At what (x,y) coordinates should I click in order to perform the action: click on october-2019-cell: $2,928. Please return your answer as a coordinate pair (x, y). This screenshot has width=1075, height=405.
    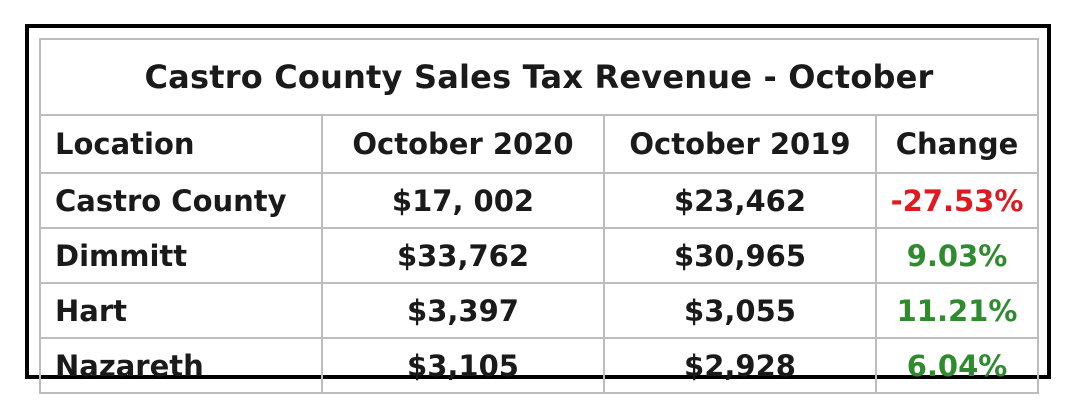
    Looking at the image, I should click on (740, 365).